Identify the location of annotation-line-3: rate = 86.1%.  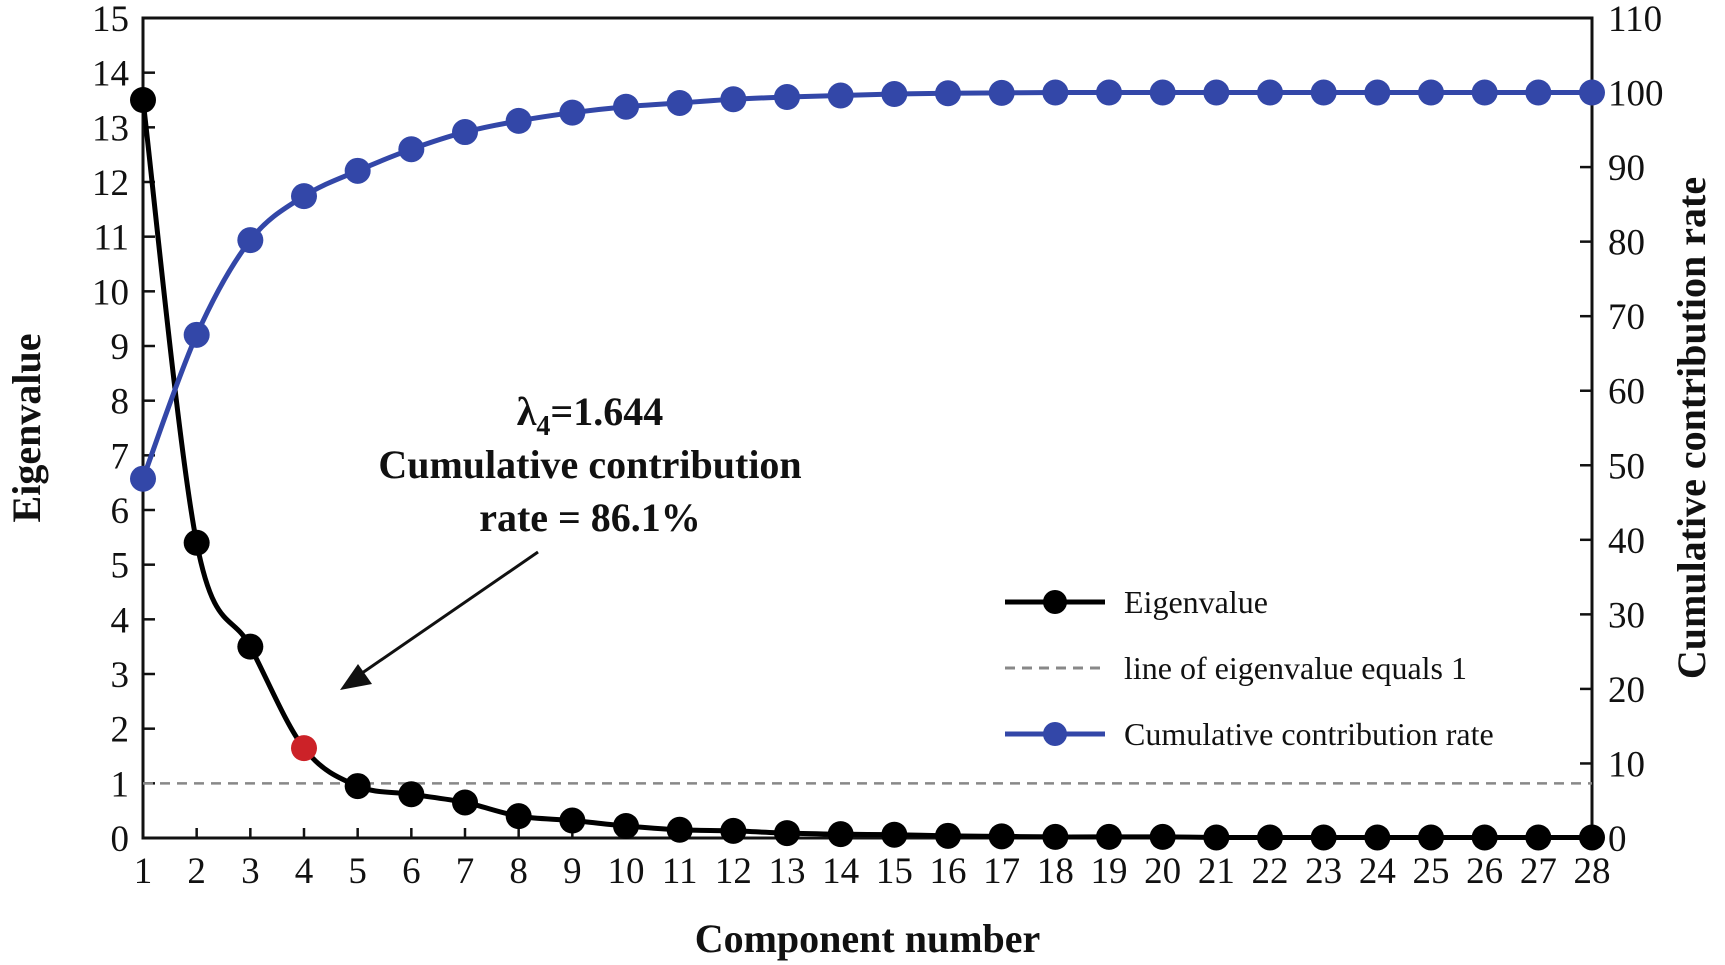
(590, 517).